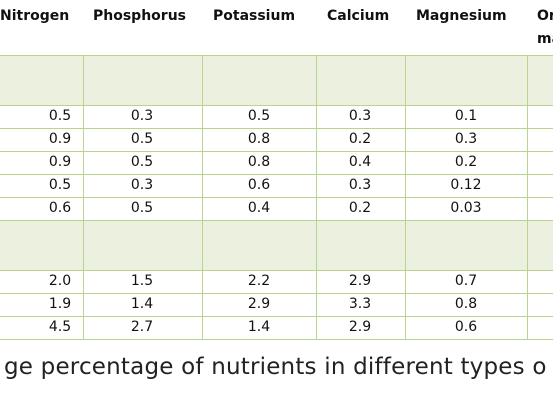 This screenshot has height=400, width=553. What do you see at coordinates (60, 281) in the screenshot?
I see `cell: 2.0` at bounding box center [60, 281].